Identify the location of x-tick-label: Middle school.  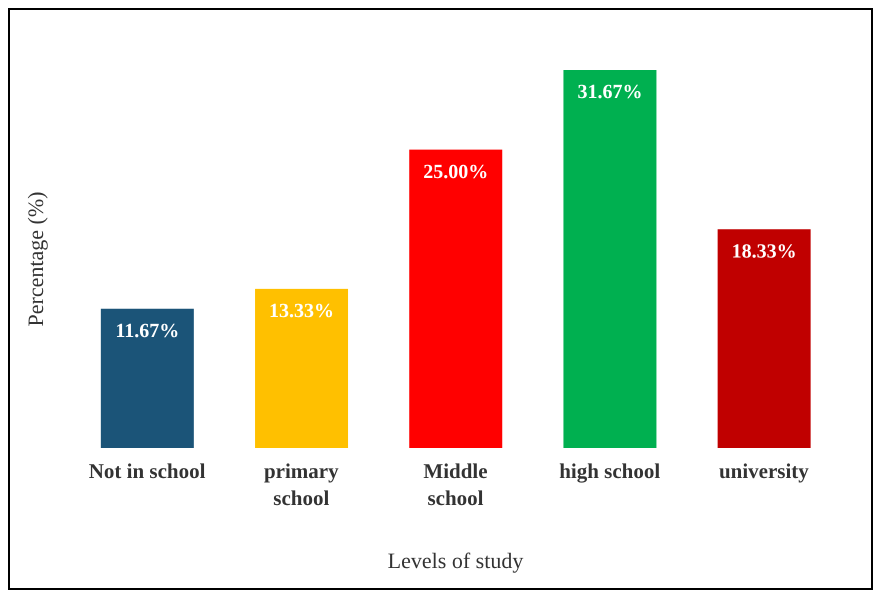
(455, 484).